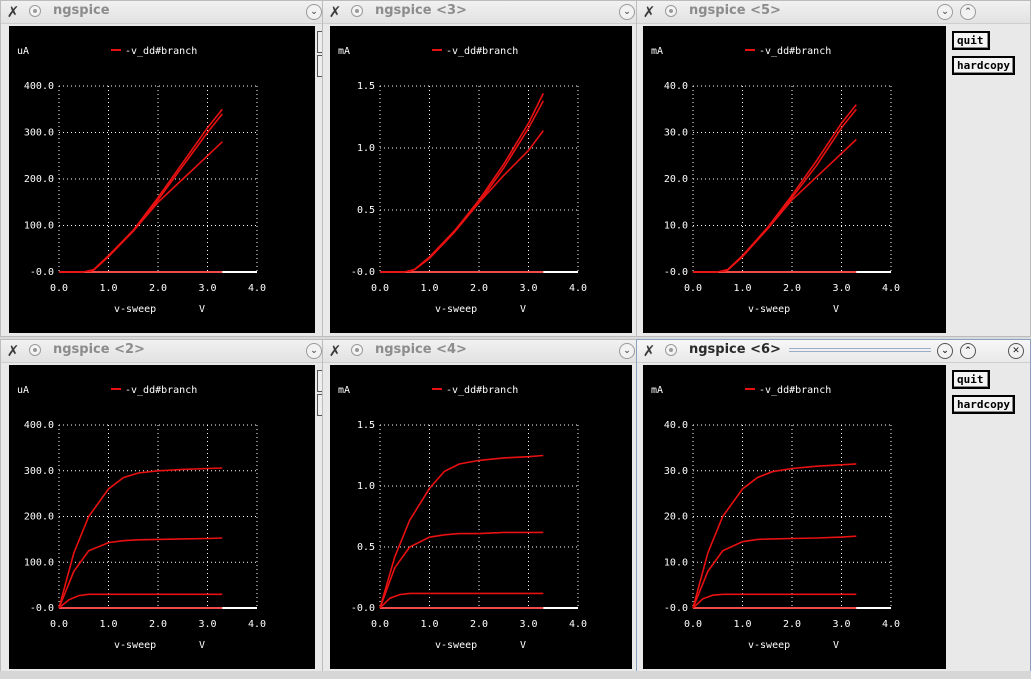 The image size is (1031, 679). Describe the element at coordinates (23, 51) in the screenshot. I see `y-unit-label: uA` at that location.